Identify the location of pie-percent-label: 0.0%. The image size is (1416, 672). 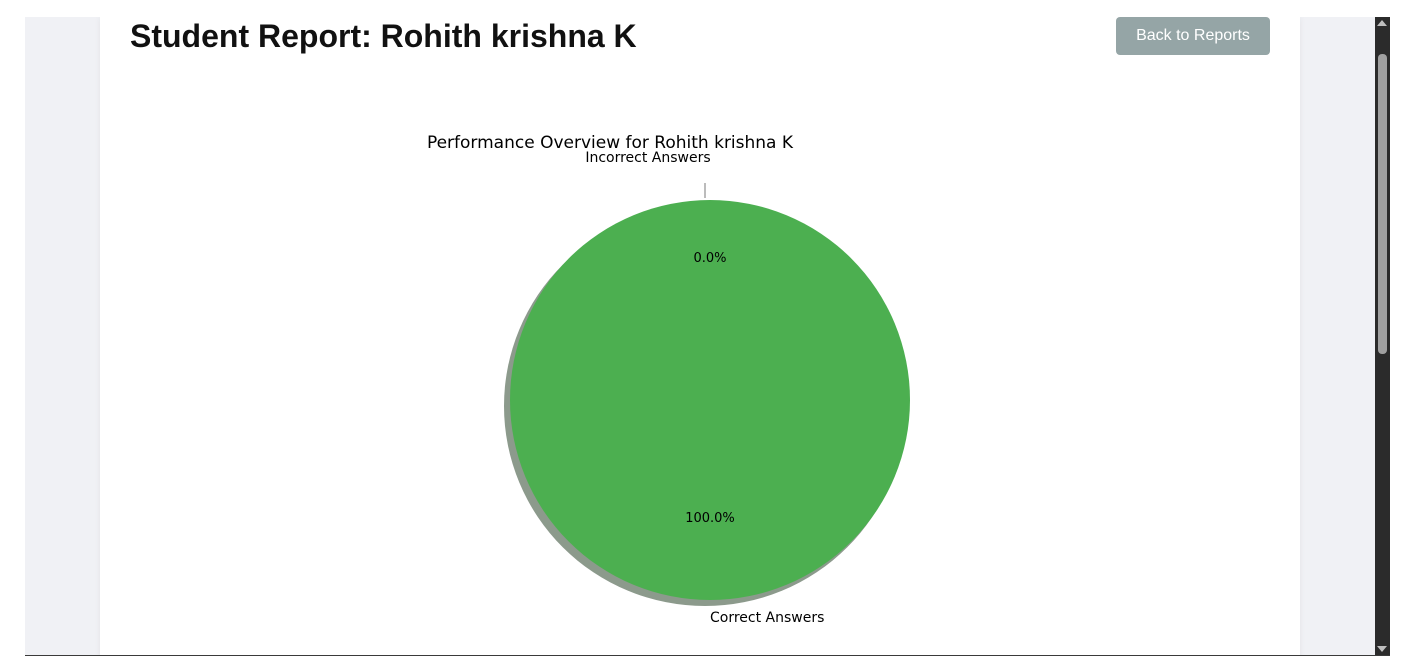
(709, 258).